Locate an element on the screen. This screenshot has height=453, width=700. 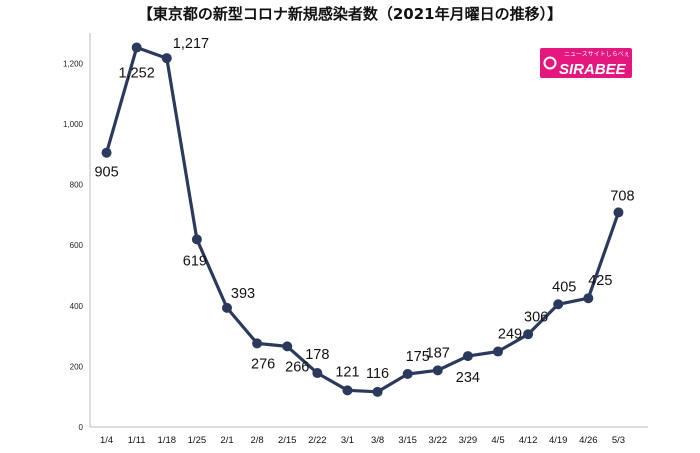
data-label: 306 is located at coordinates (536, 317).